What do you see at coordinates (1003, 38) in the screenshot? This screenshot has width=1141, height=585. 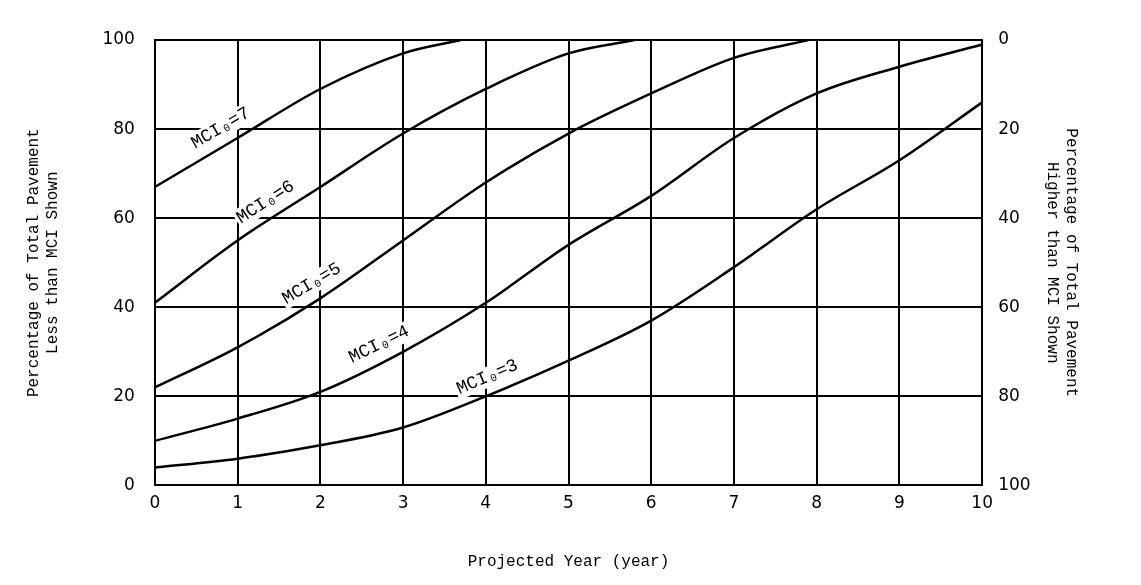 I see `y2-tick-label: 0` at bounding box center [1003, 38].